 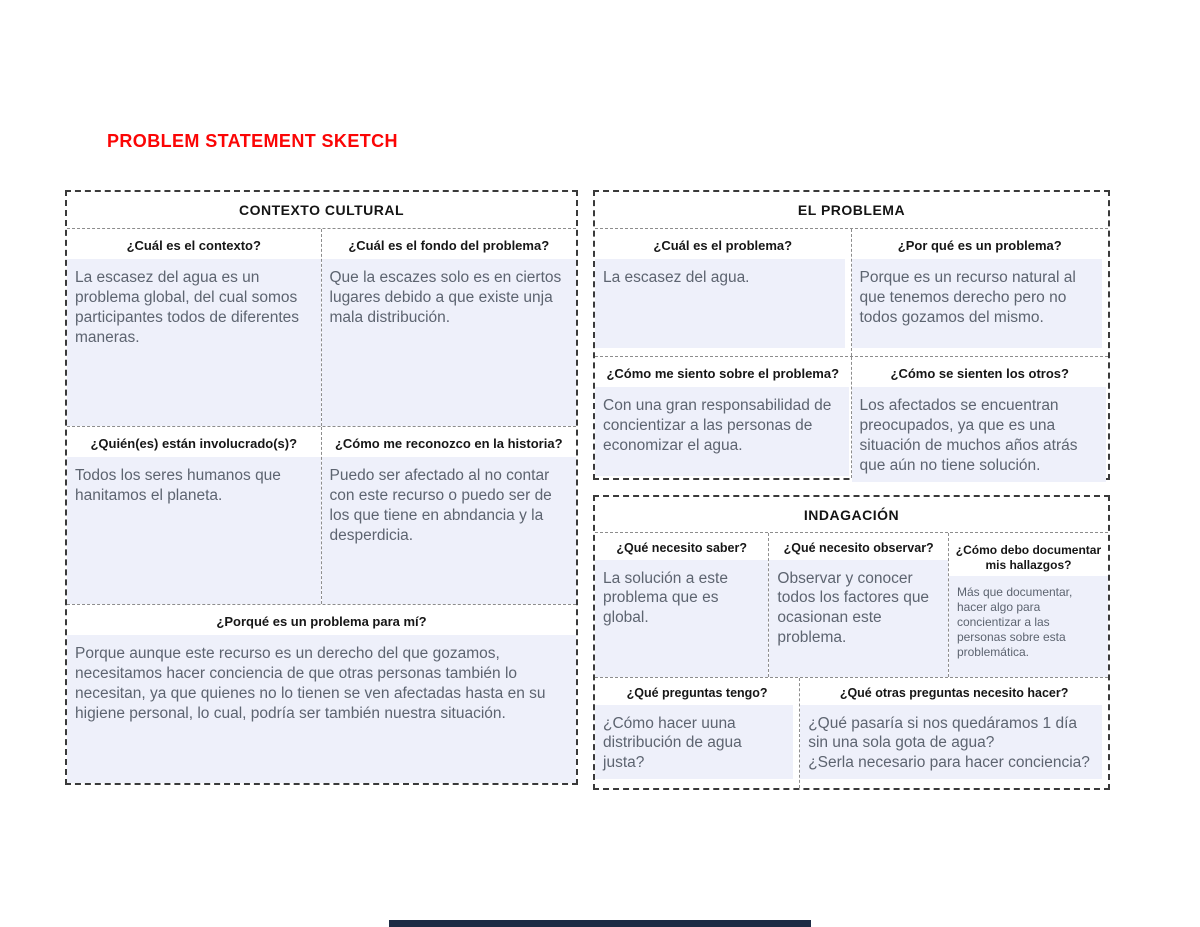 What do you see at coordinates (252, 141) in the screenshot?
I see `page-title: PROBLEM STATEMENT SKETCH` at bounding box center [252, 141].